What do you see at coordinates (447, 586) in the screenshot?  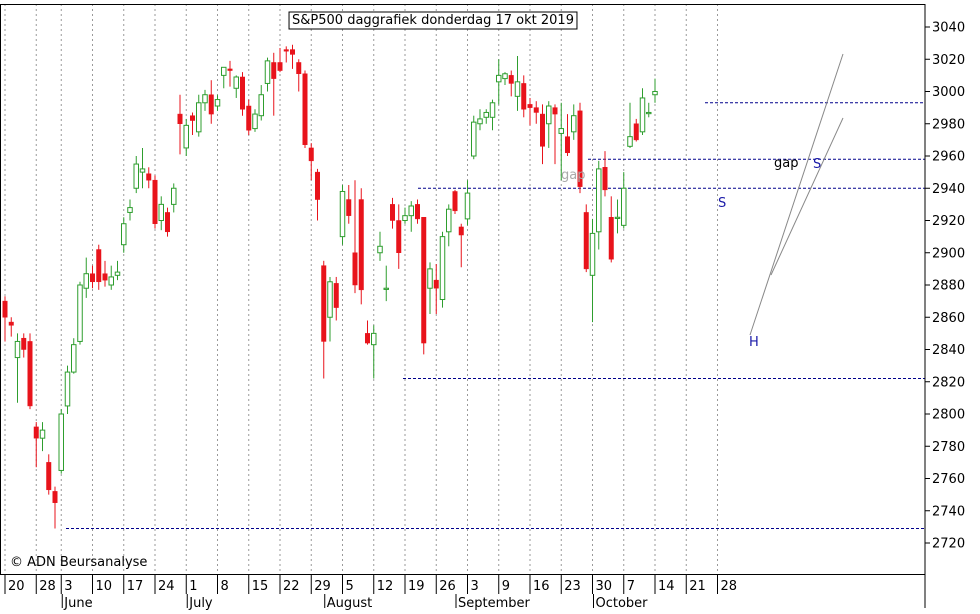 I see `x-tick-label: 26` at bounding box center [447, 586].